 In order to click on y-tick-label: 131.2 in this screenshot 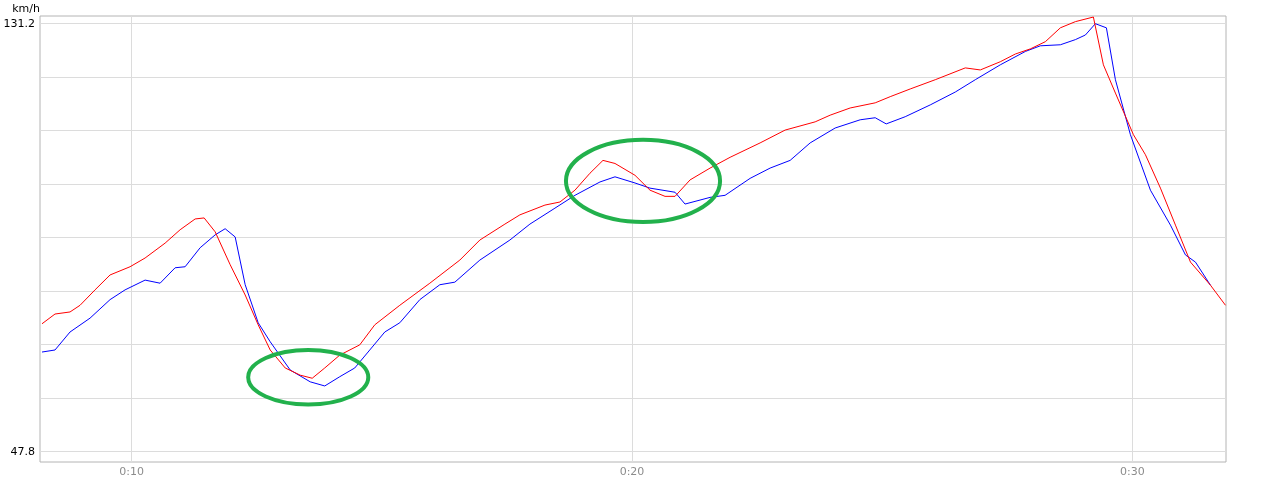, I will do `click(19, 23)`.